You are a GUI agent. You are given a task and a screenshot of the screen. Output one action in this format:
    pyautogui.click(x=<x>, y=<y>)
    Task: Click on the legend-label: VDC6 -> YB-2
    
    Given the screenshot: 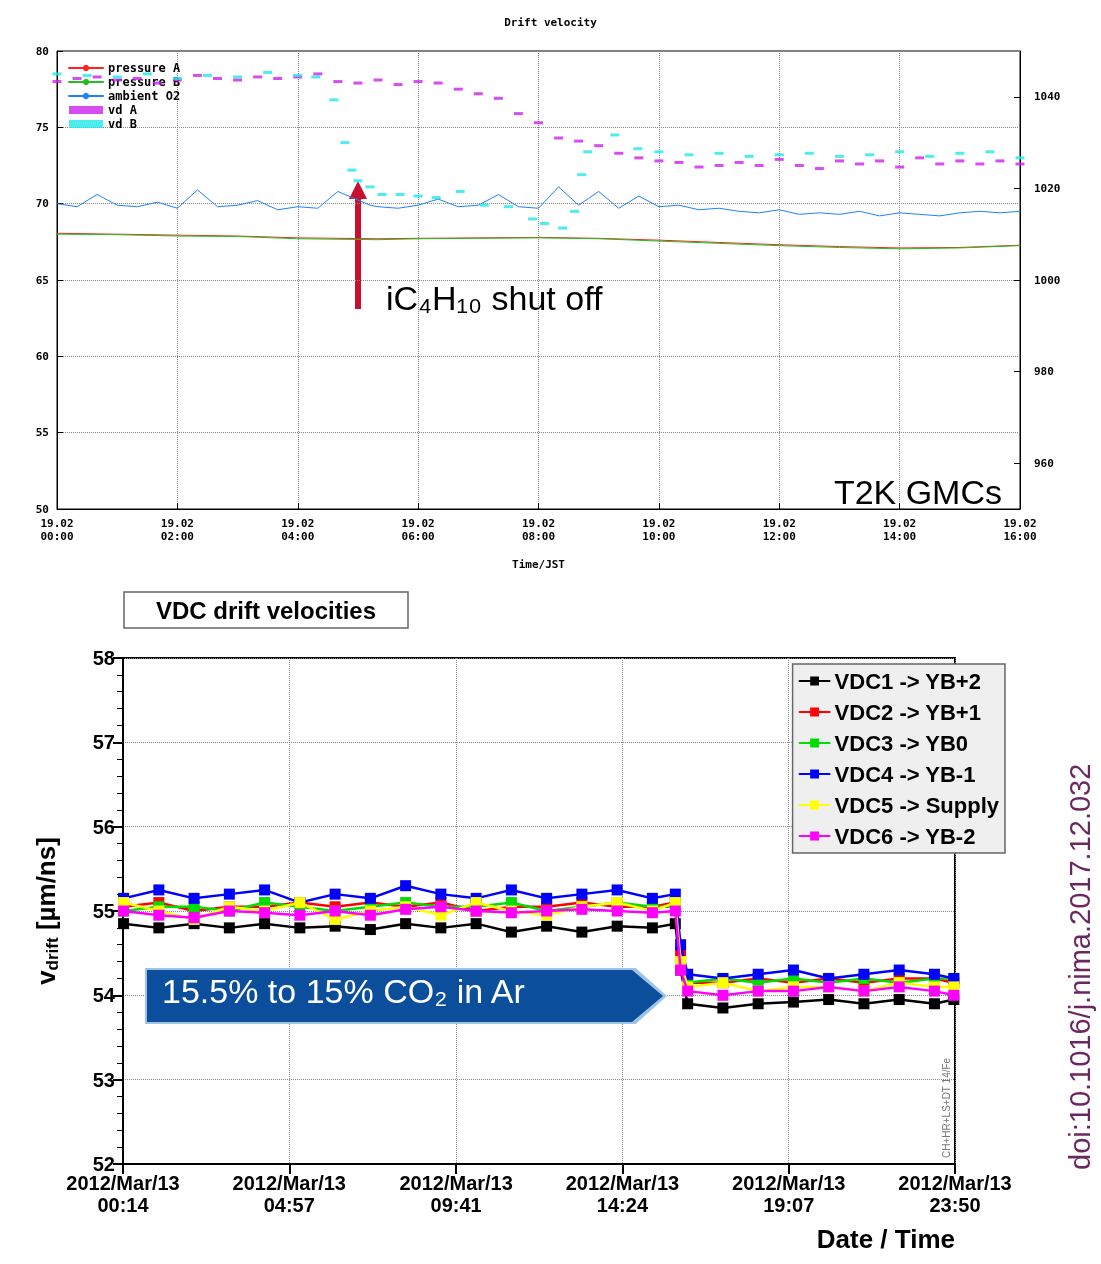 What is the action you would take?
    pyautogui.click(x=905, y=836)
    